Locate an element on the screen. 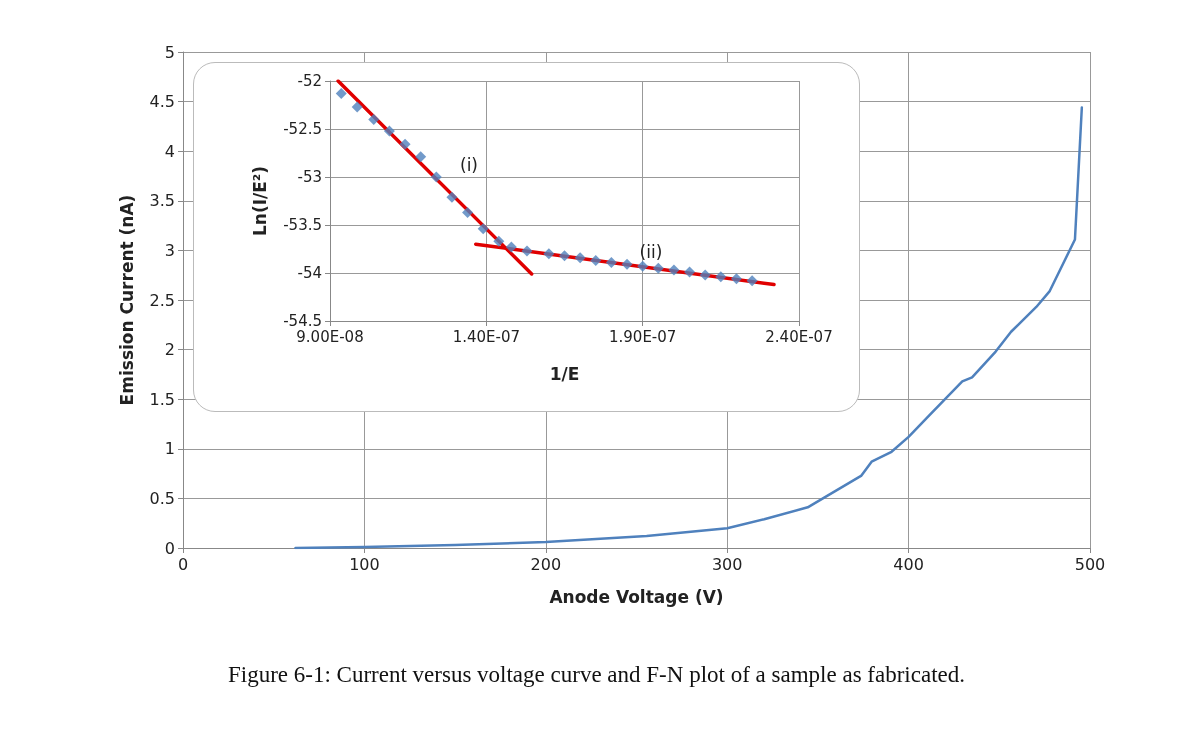  y-tick-label: -53.5 is located at coordinates (302, 225).